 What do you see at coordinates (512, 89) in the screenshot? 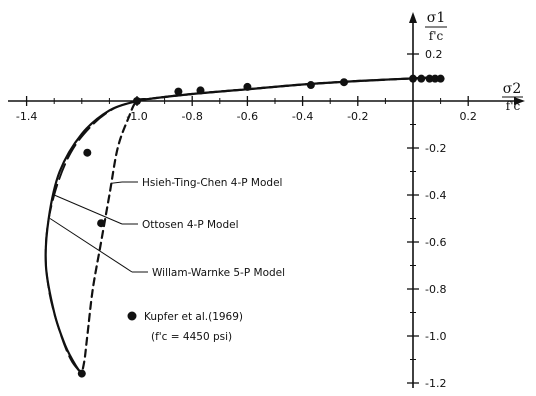
I see `x-axis-label-numerator: σ2` at bounding box center [512, 89].